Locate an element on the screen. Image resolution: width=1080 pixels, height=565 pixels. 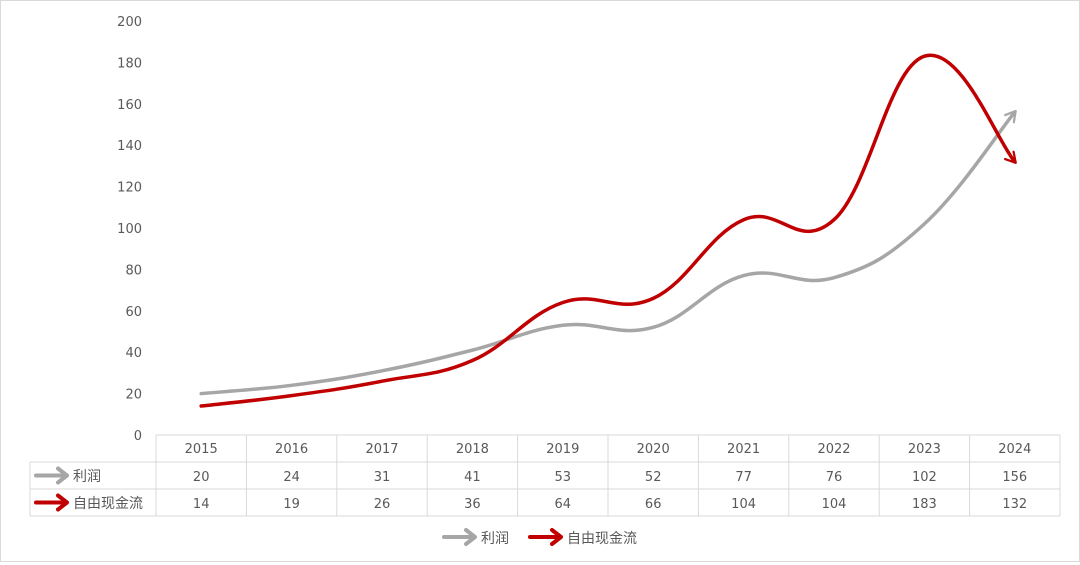
y-tick-label: 120 is located at coordinates (129, 188).